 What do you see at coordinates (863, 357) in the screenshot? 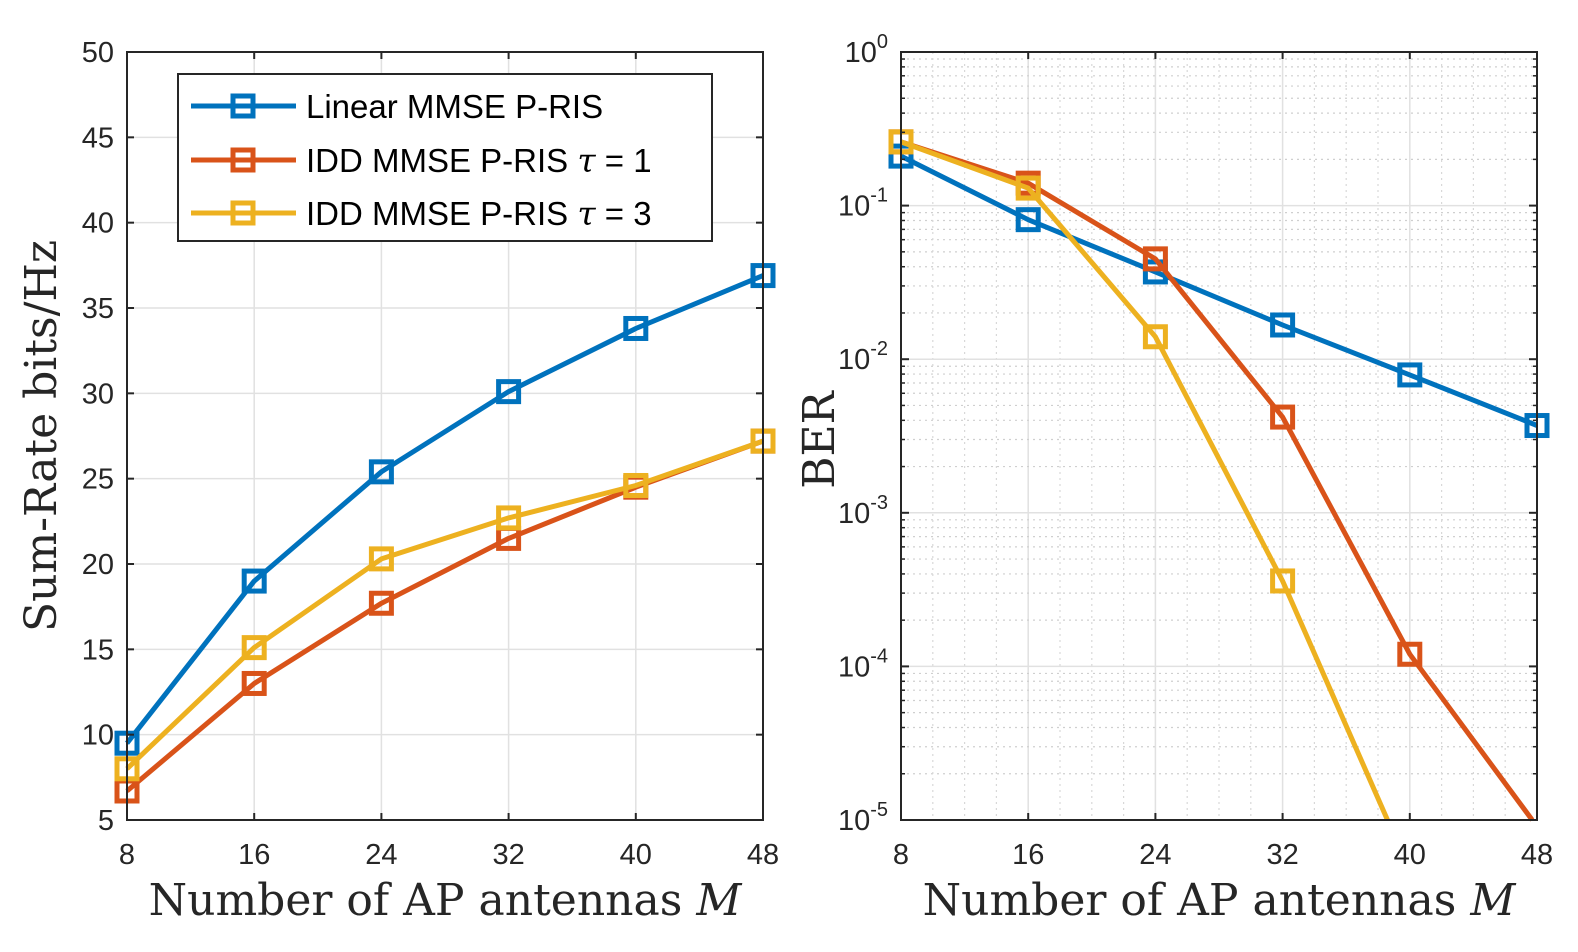
I see `y-tick-label: 10⁻²` at bounding box center [863, 357].